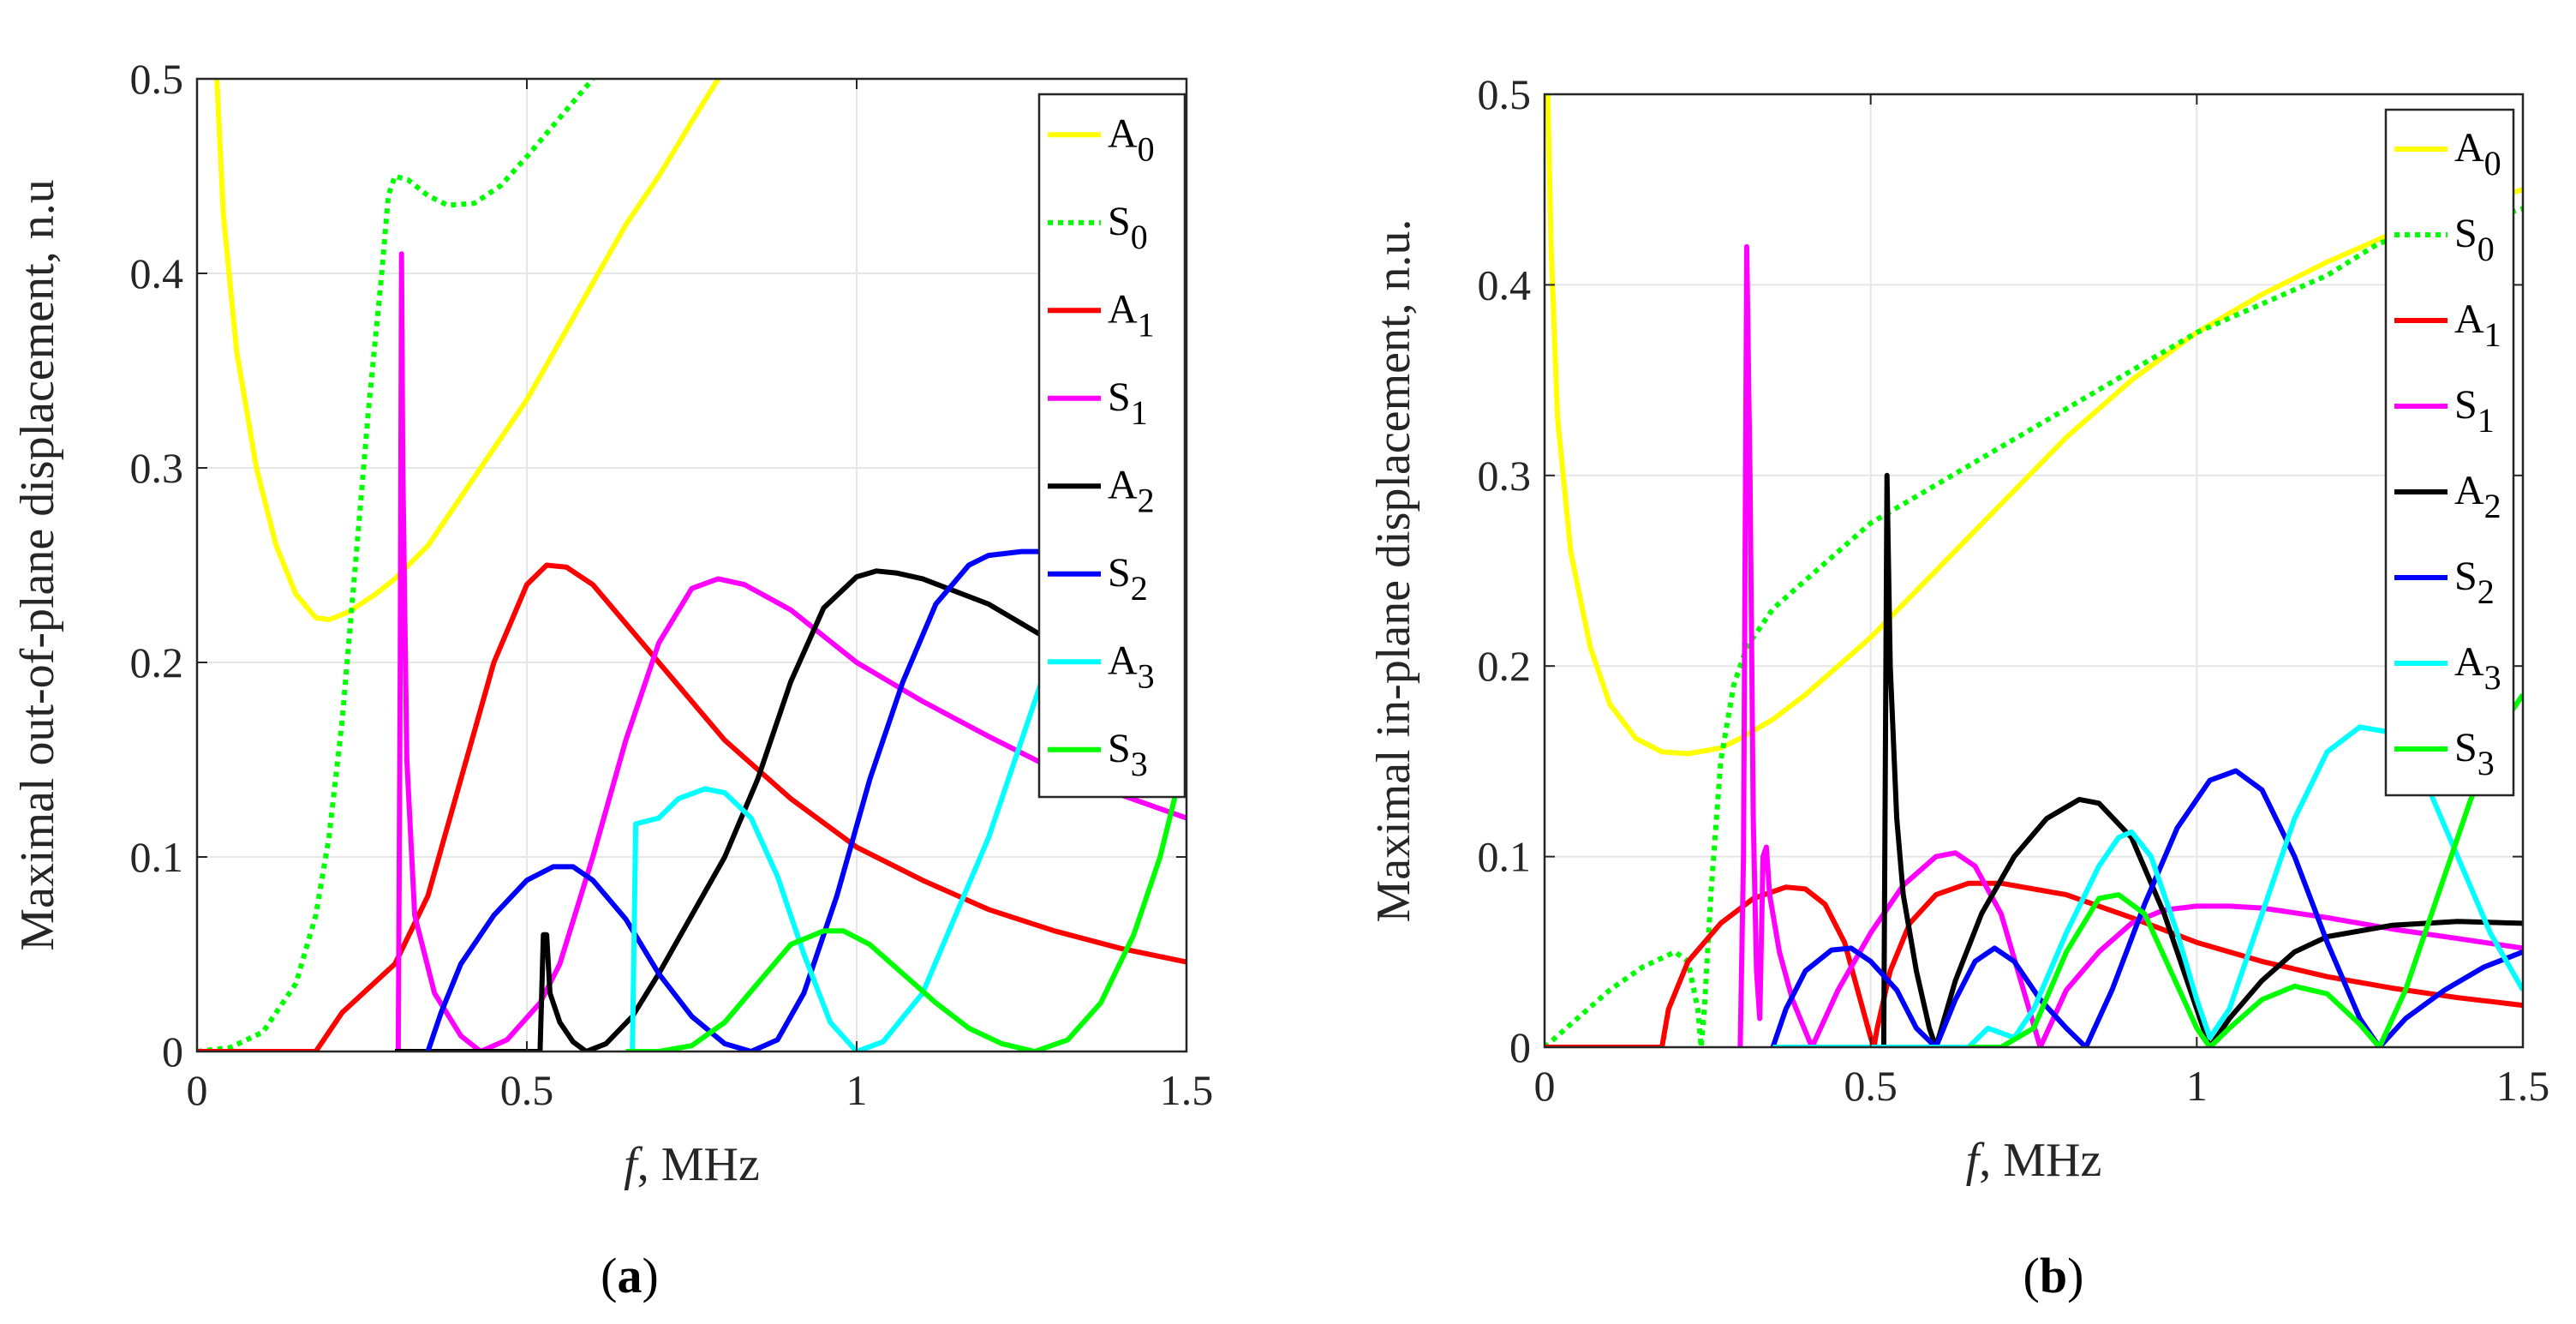 This screenshot has height=1324, width=2576. What do you see at coordinates (1393, 571) in the screenshot?
I see `y-axis-label: Maximal in-plane displacement, n.u.` at bounding box center [1393, 571].